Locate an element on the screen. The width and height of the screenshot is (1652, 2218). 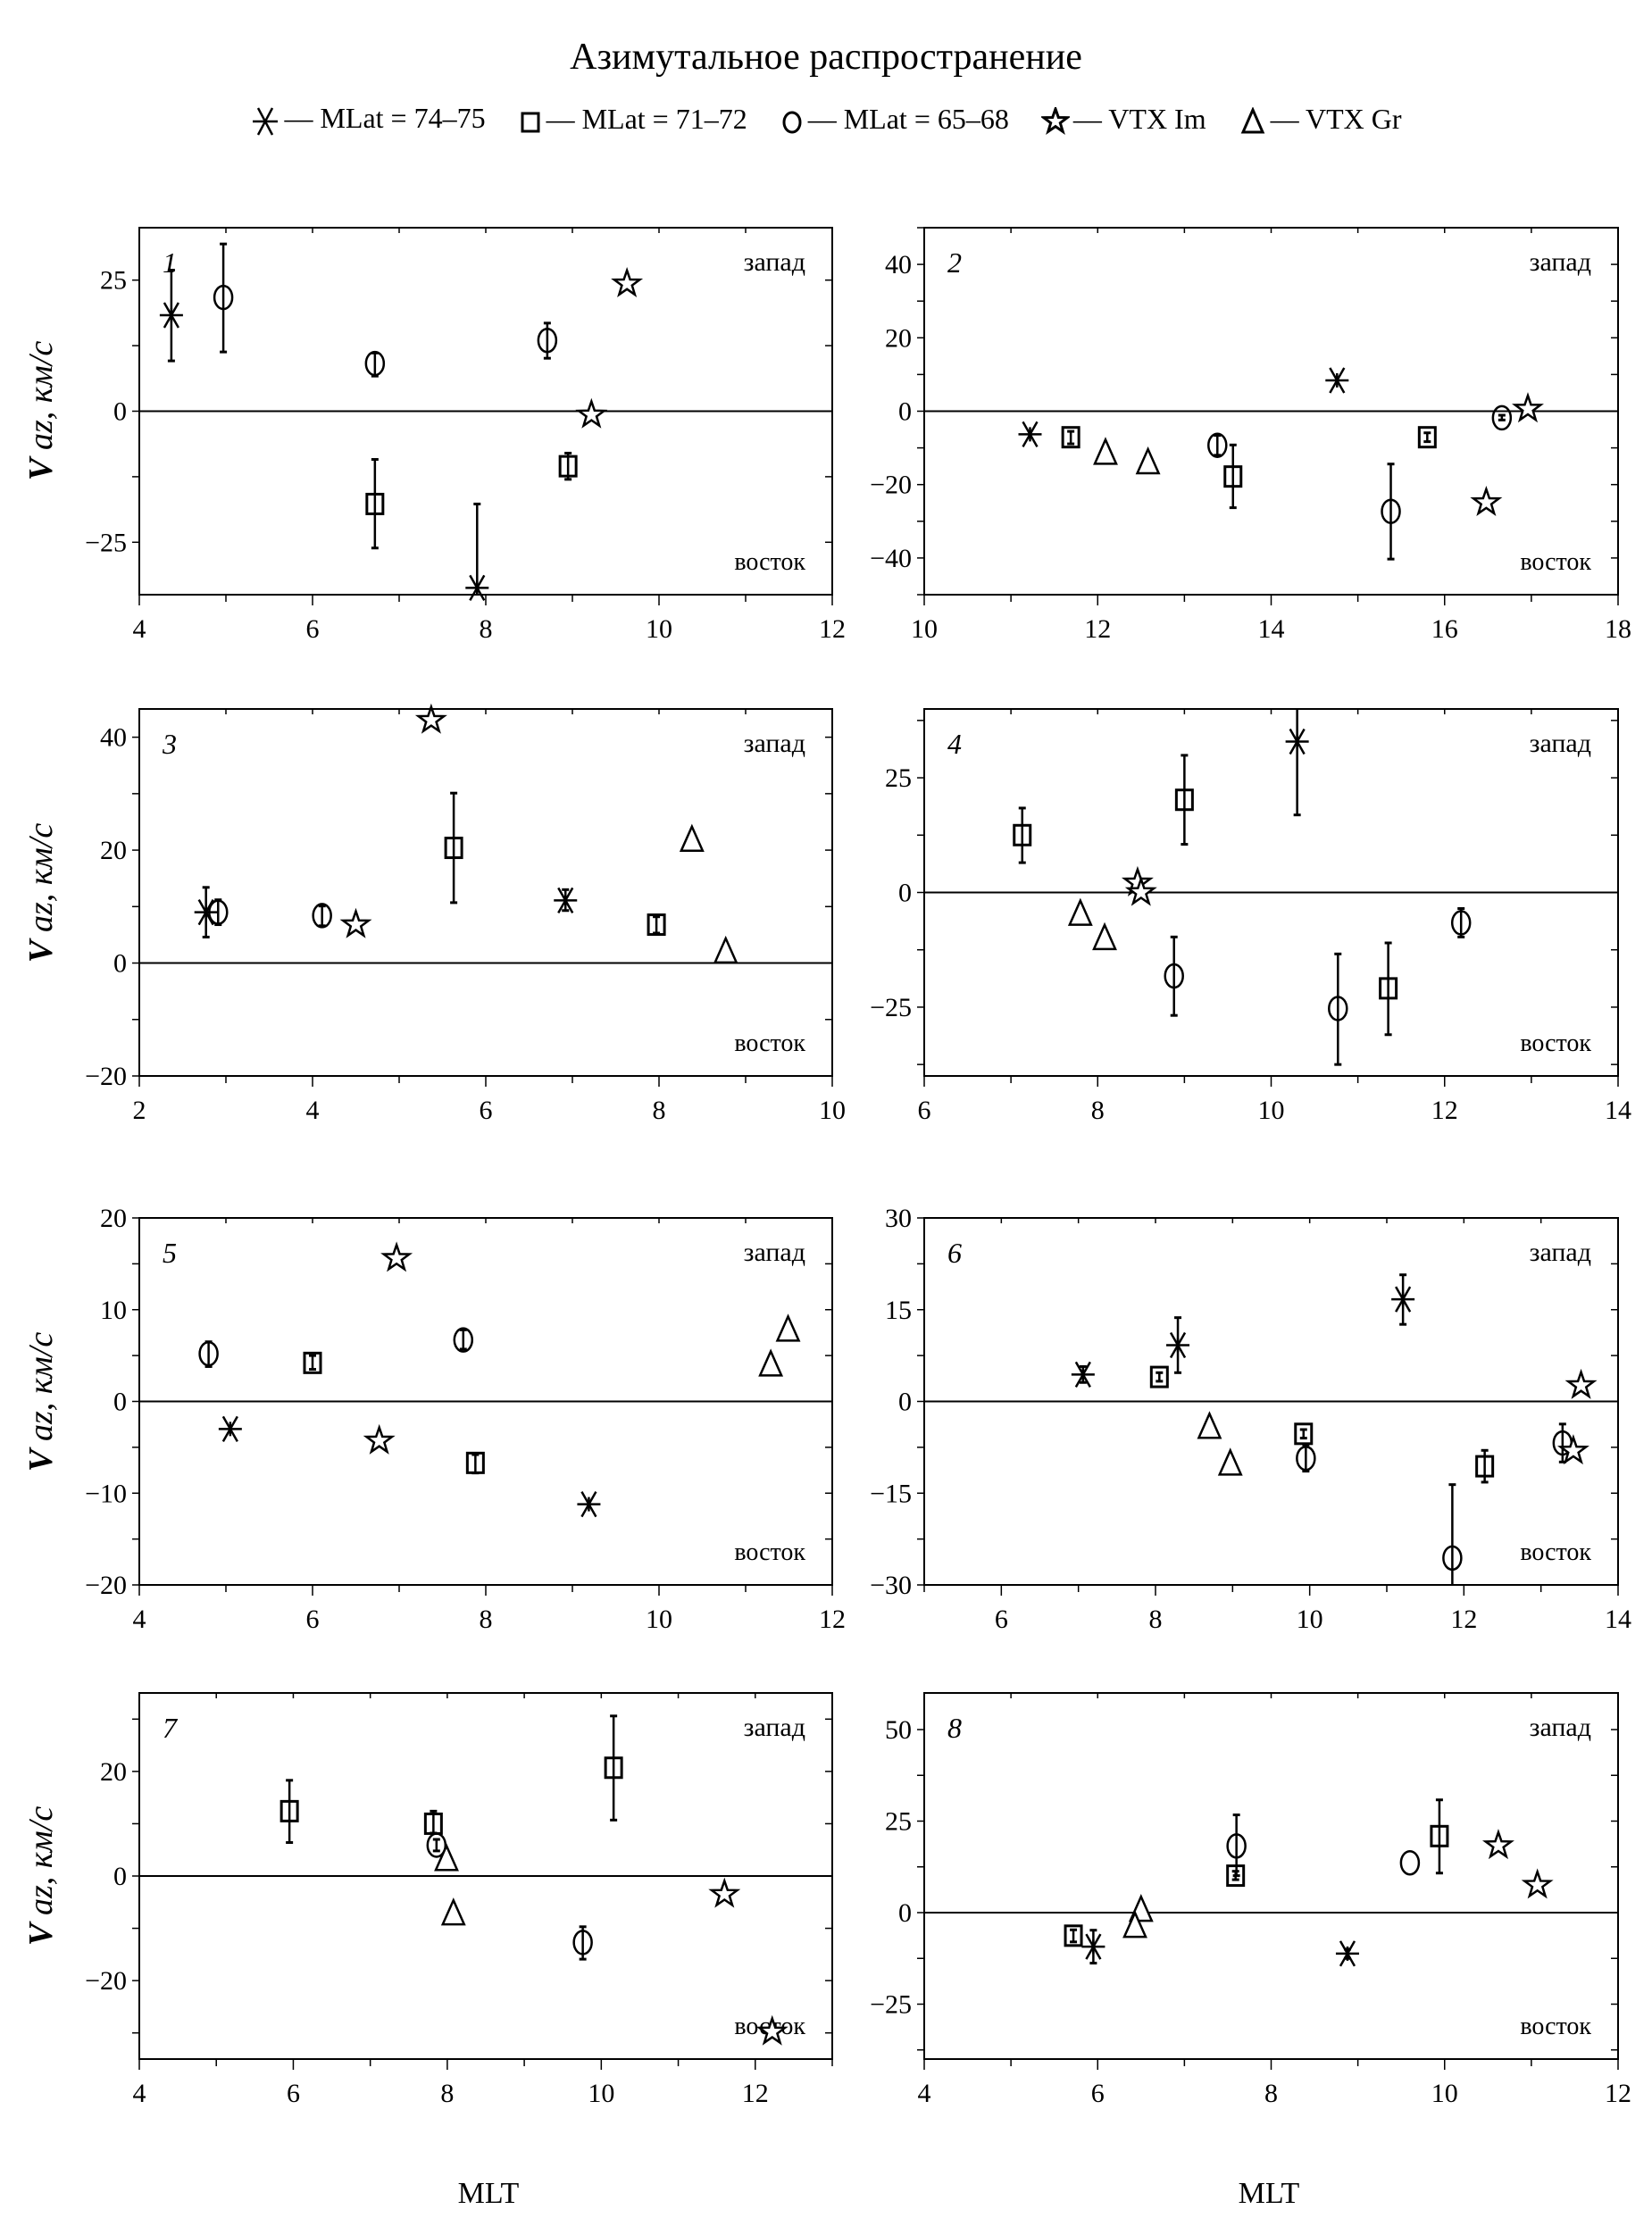
x-tick-label: 16 is located at coordinates (1444, 629).